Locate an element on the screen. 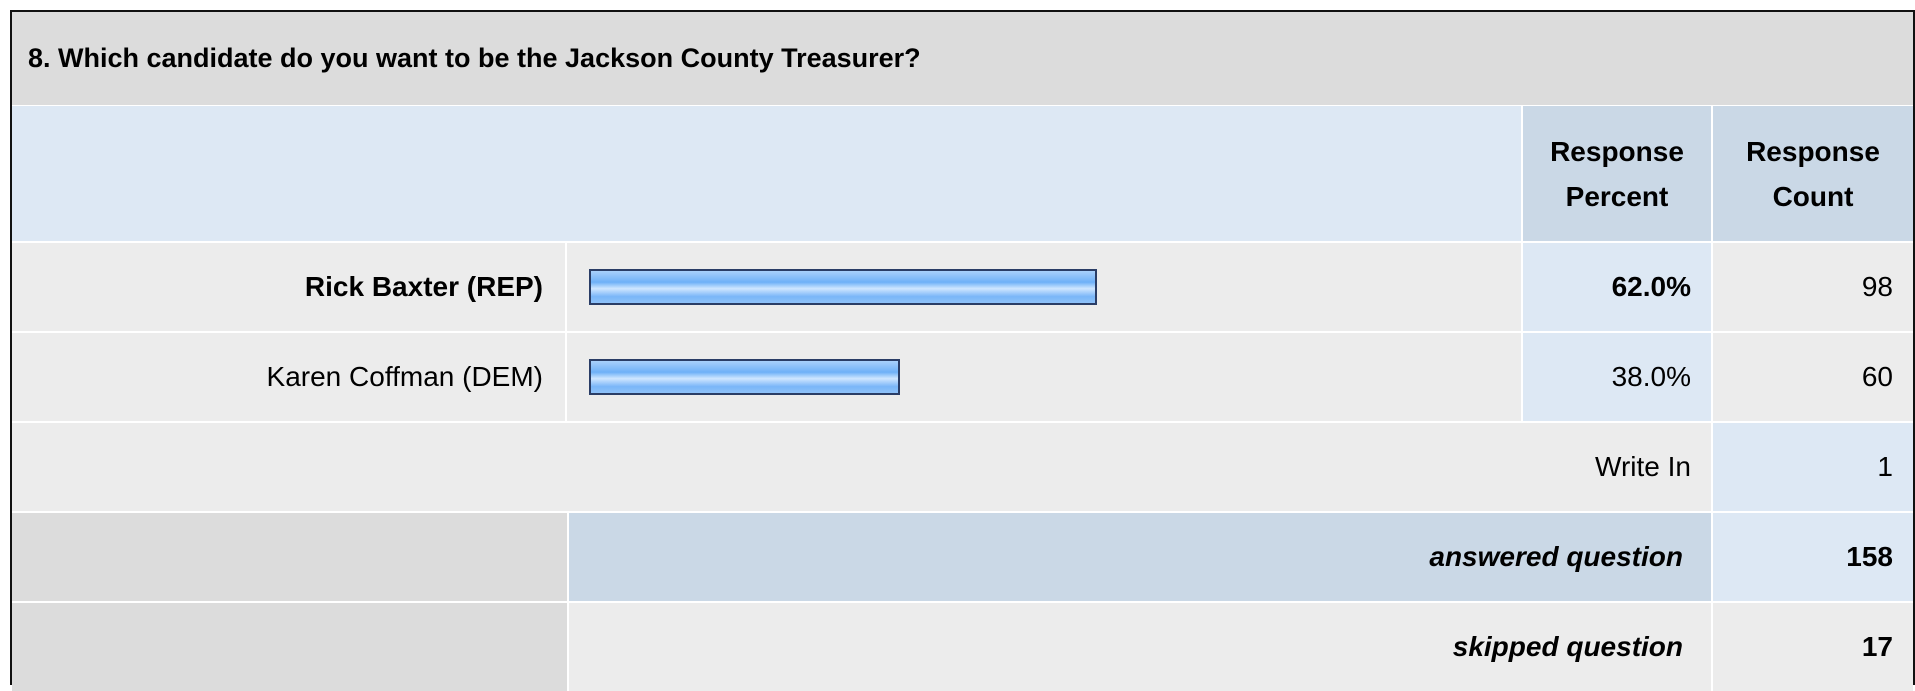  response-percent-header: Response Percent is located at coordinates (1616, 173).